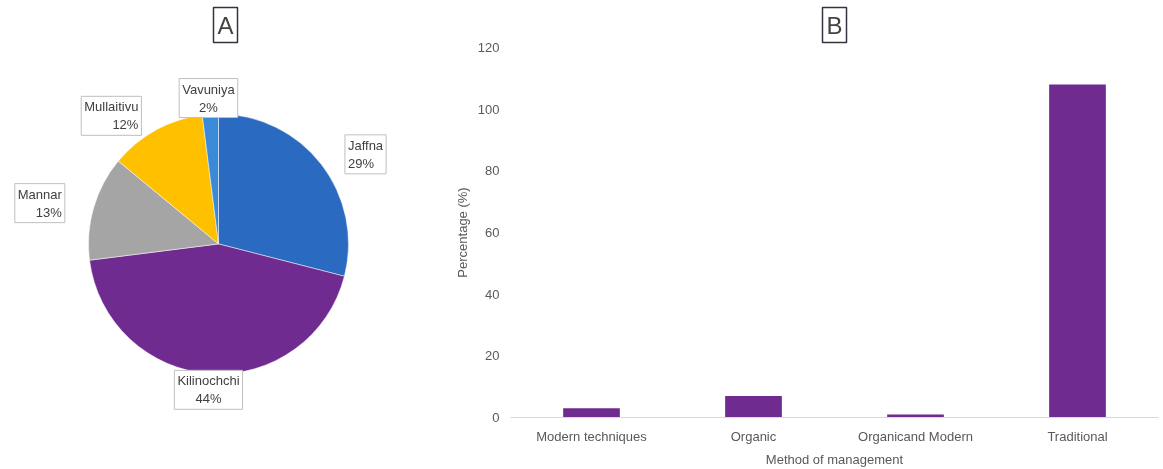  Describe the element at coordinates (496, 417) in the screenshot. I see `y-tick-label: 0` at that location.